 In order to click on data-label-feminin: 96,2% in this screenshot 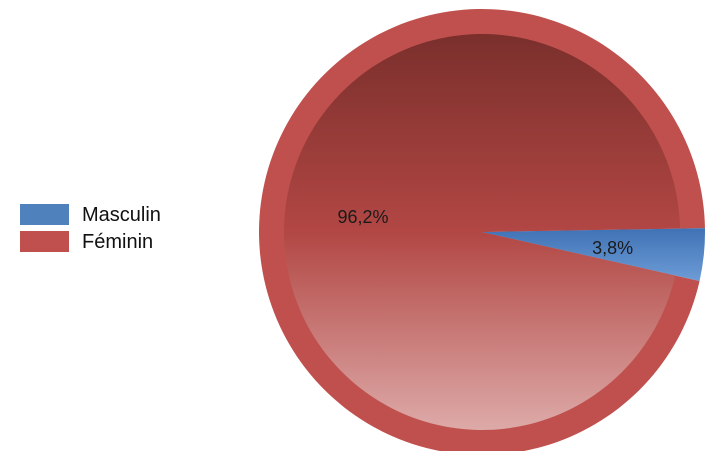, I will do `click(362, 217)`.